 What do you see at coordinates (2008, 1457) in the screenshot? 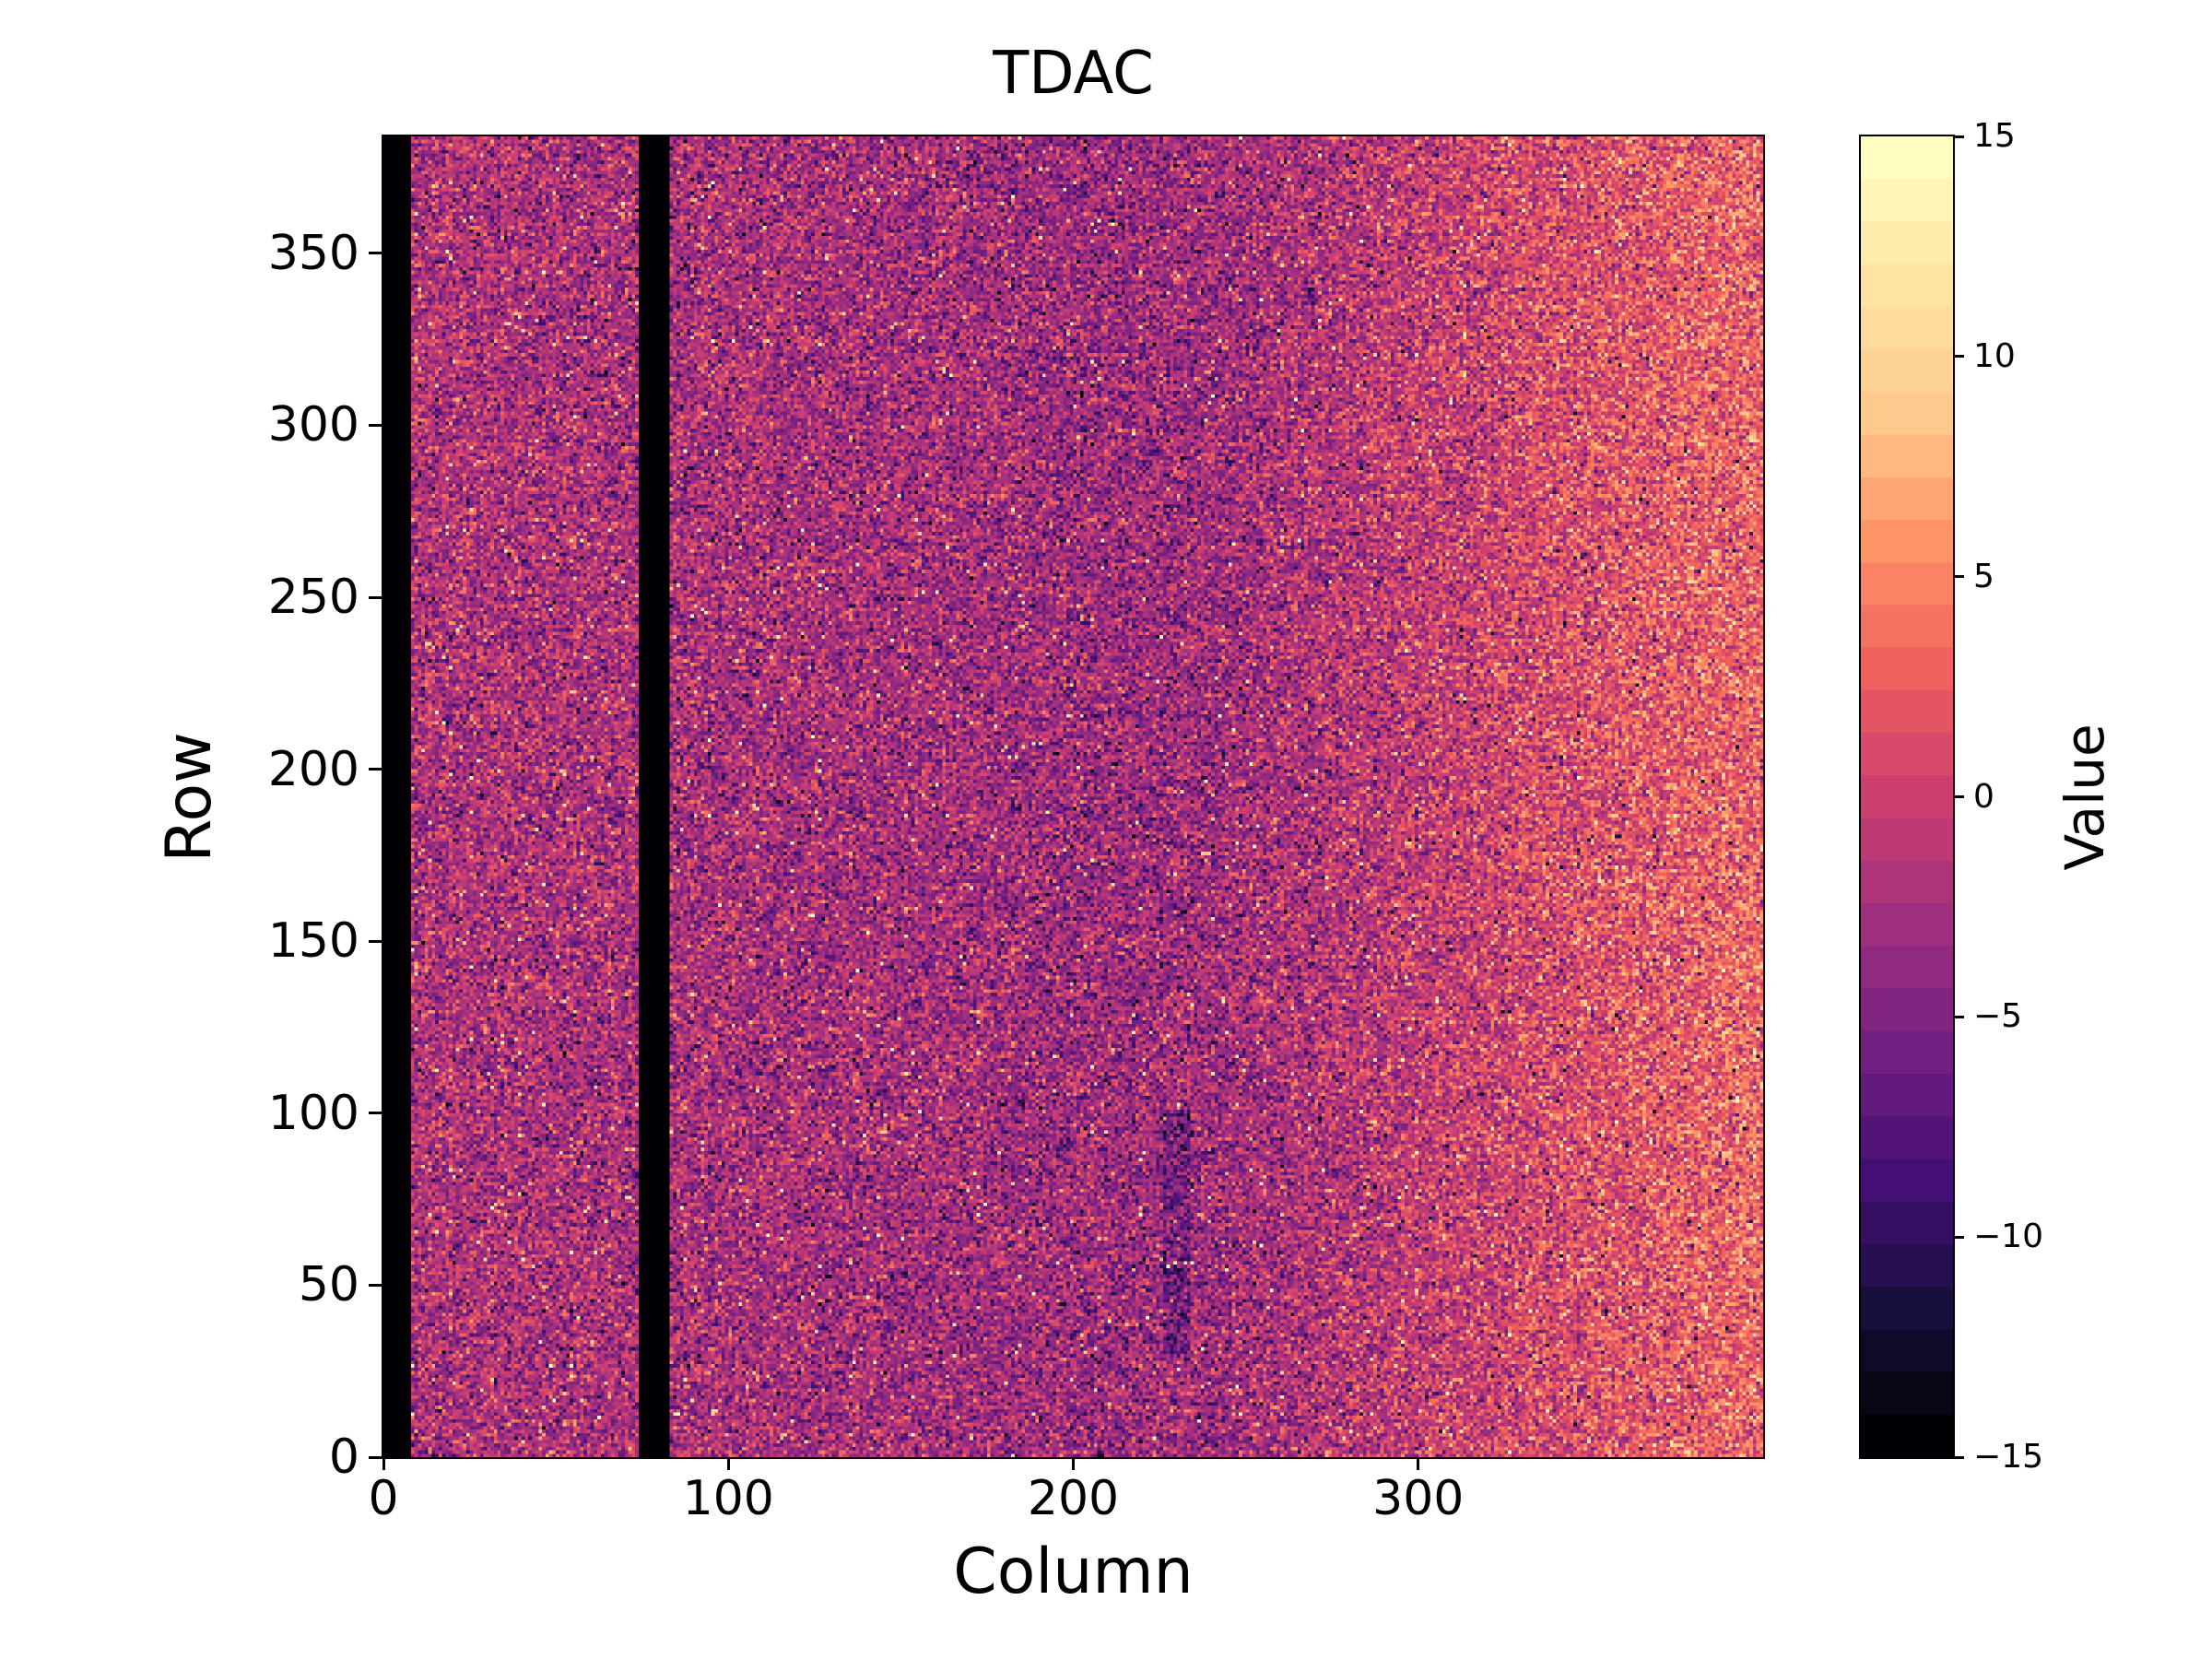
I see `colorbar-tick-label: −15` at bounding box center [2008, 1457].